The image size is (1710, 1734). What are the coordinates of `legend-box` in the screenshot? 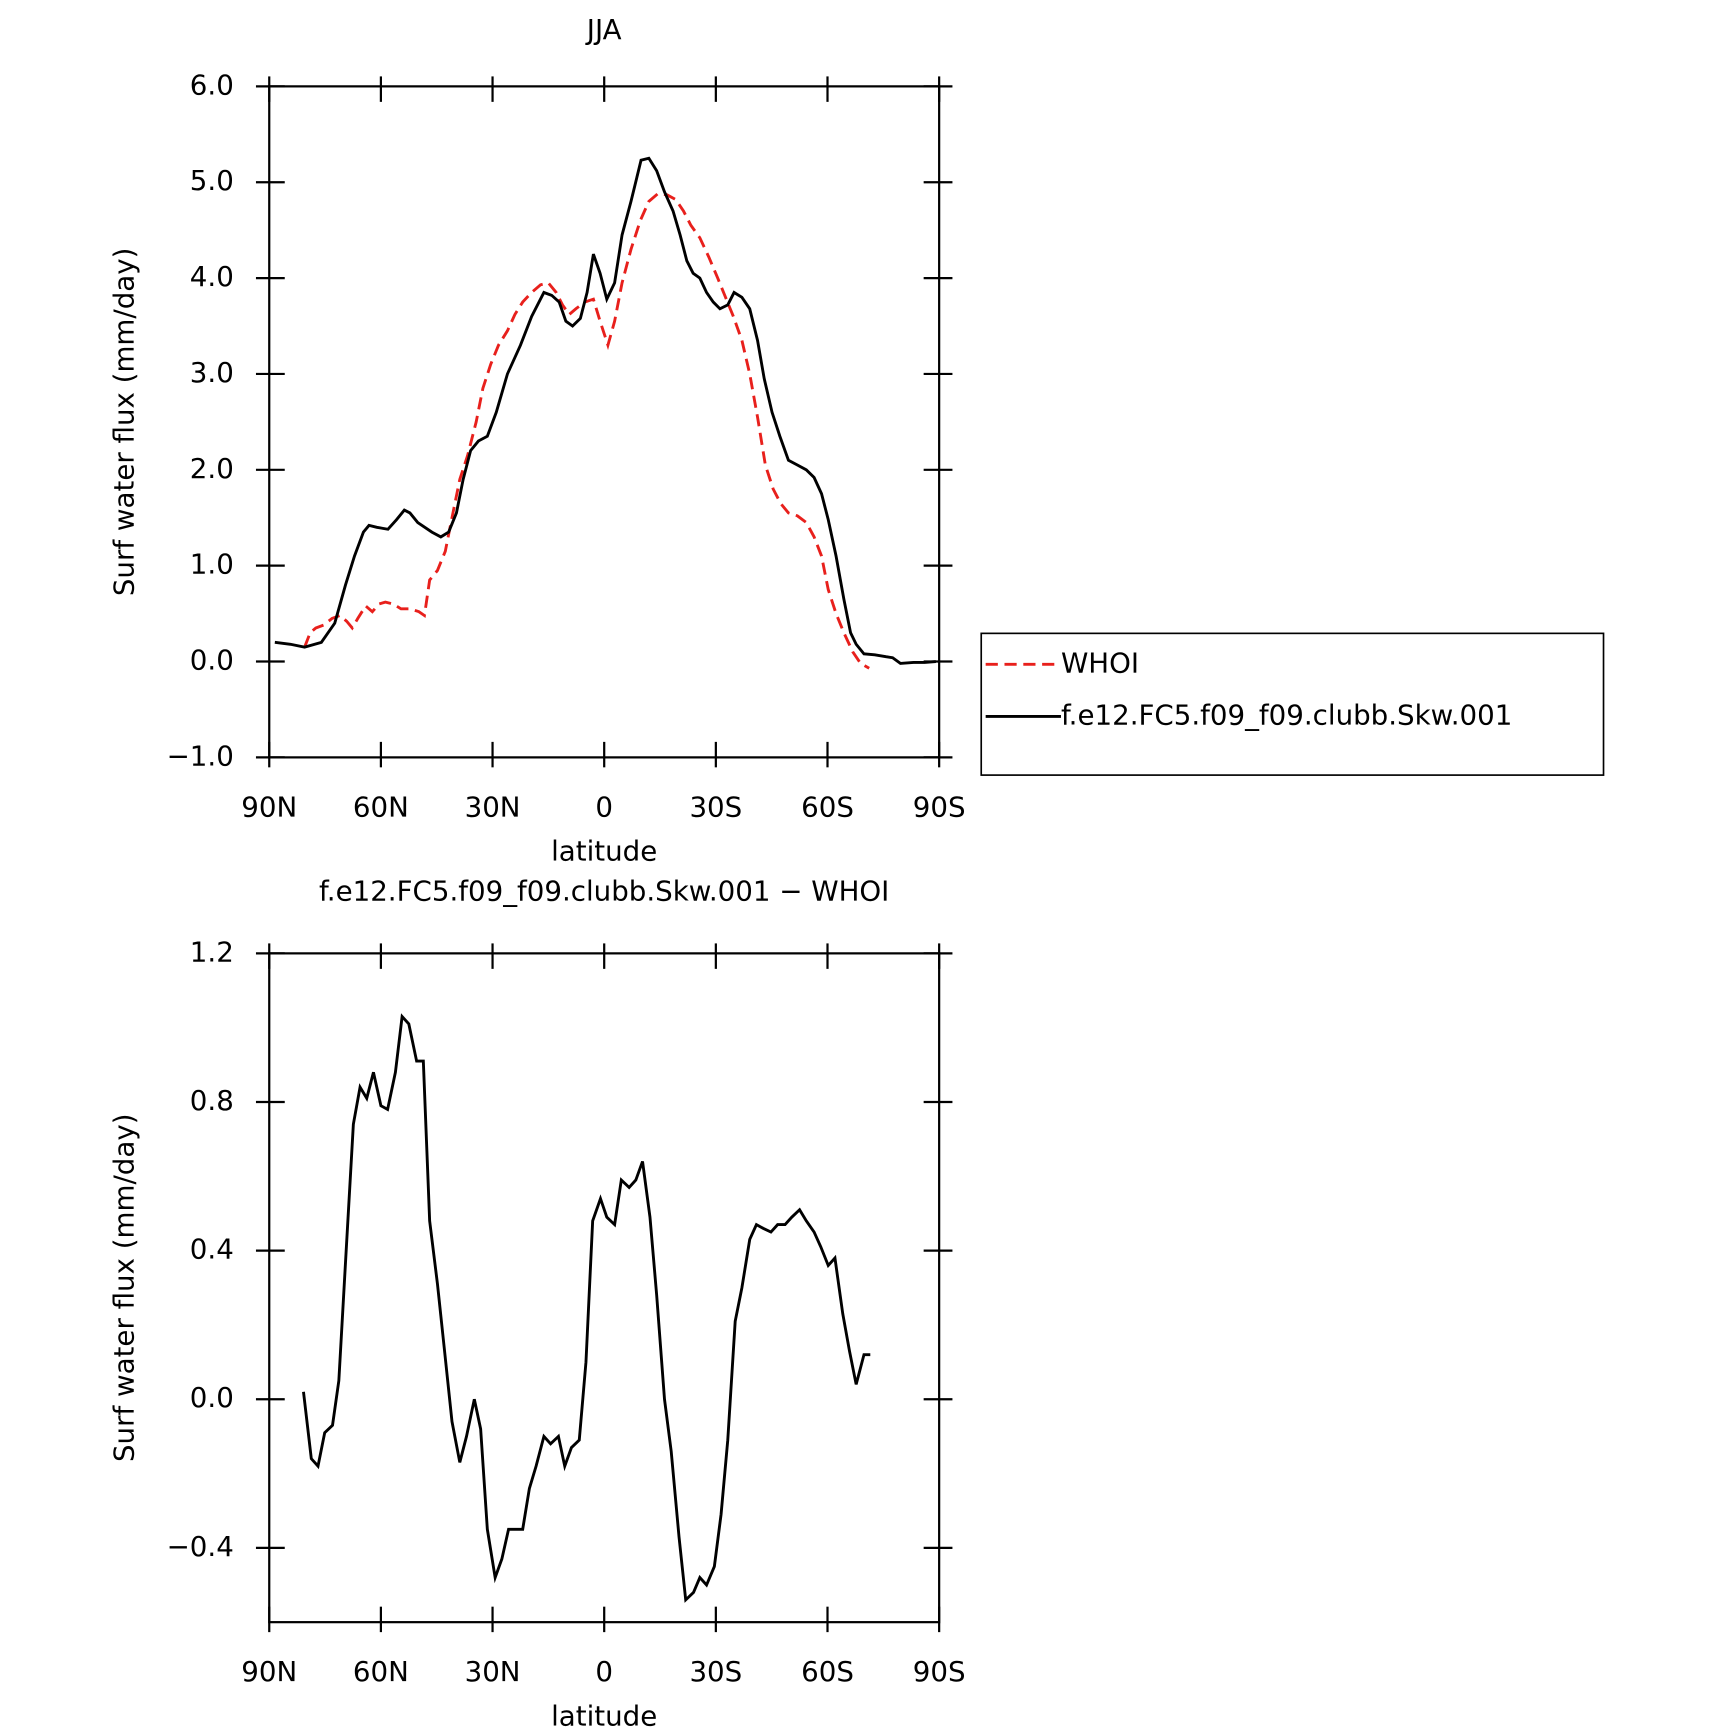 It's located at (1292, 704).